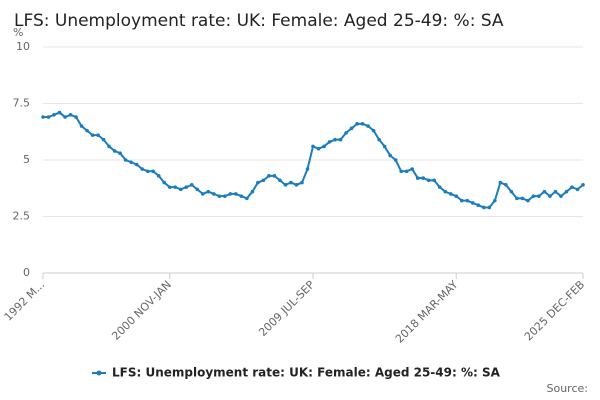 This screenshot has width=600, height=400. I want to click on source: Source:, so click(568, 388).